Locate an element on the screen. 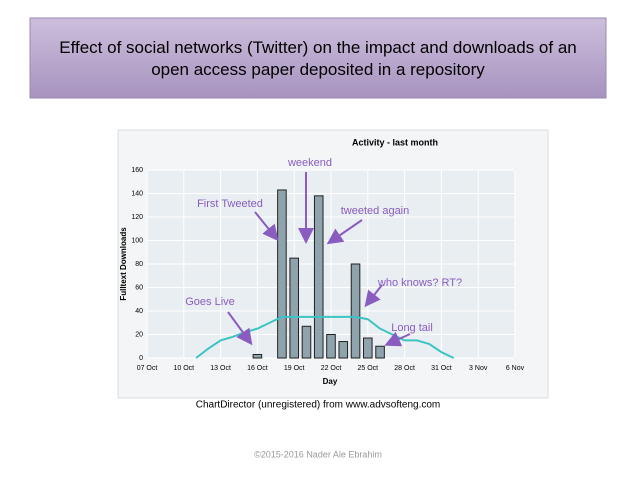 This screenshot has height=484, width=638. y-tick-label: 120 is located at coordinates (137, 217).